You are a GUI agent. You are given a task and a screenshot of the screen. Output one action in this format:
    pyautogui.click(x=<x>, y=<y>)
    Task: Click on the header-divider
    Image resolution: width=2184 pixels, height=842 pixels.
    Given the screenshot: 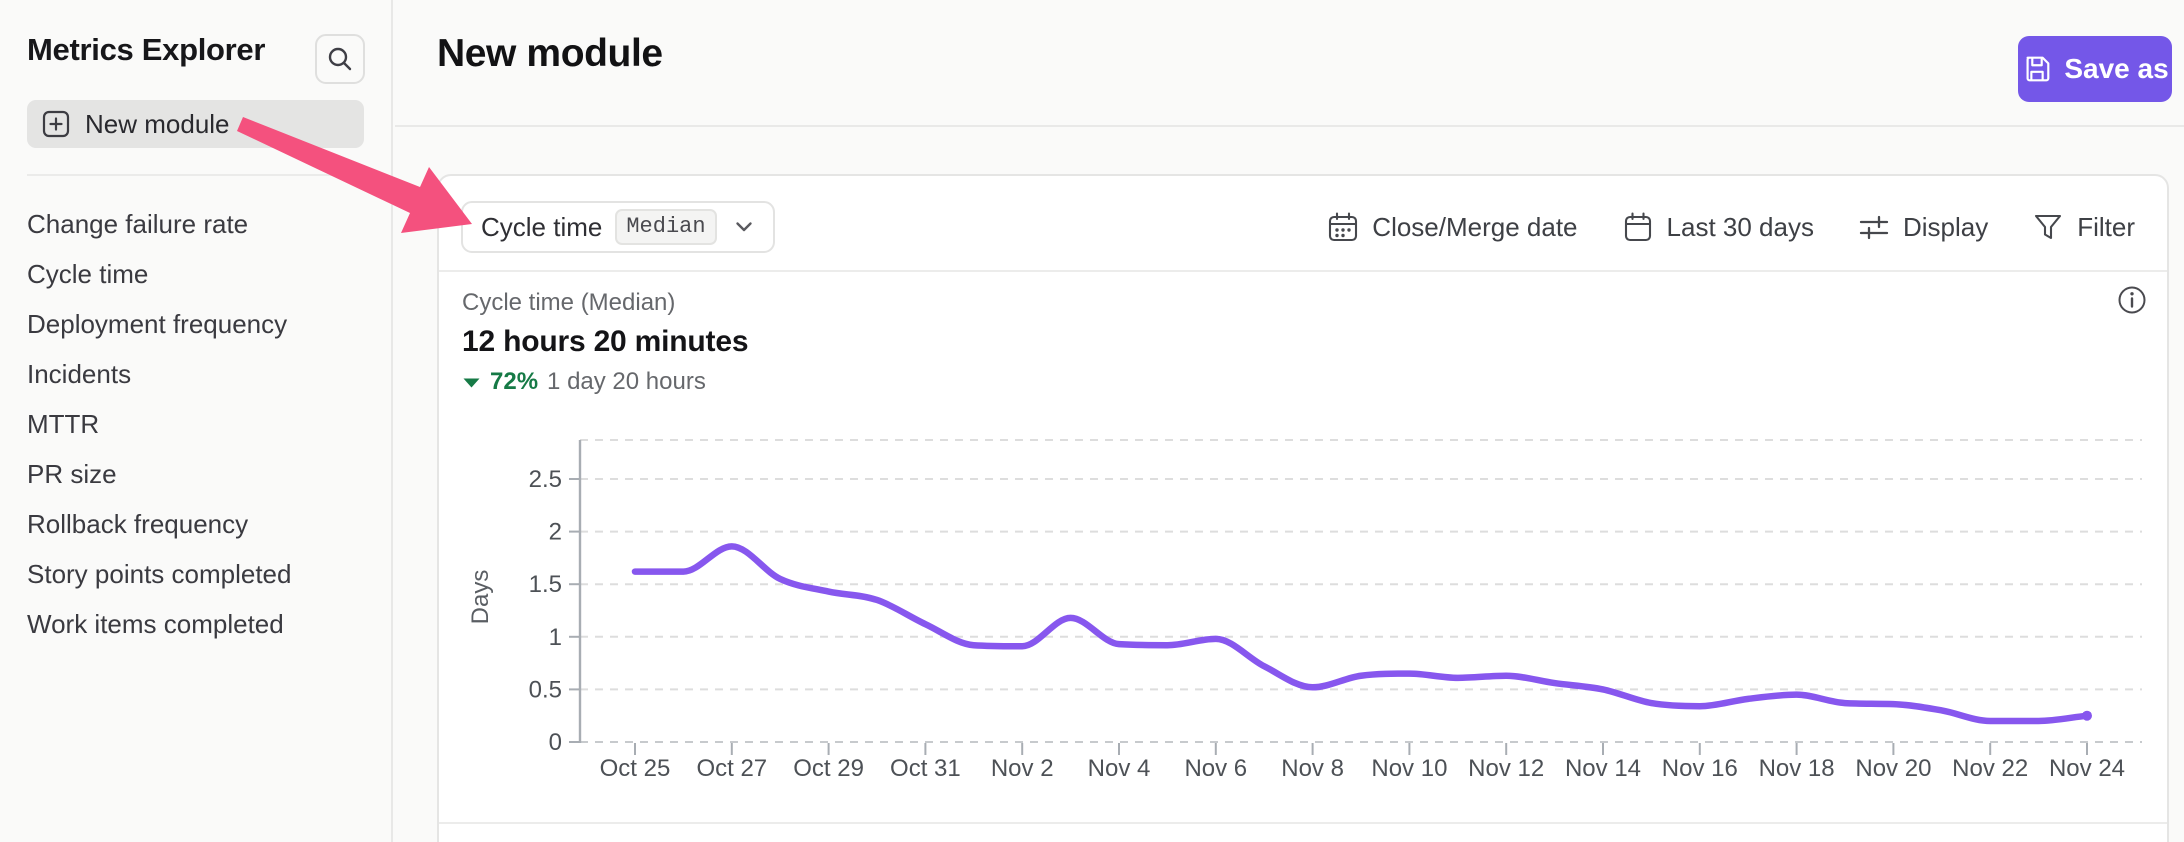 What is the action you would take?
    pyautogui.click(x=1289, y=126)
    